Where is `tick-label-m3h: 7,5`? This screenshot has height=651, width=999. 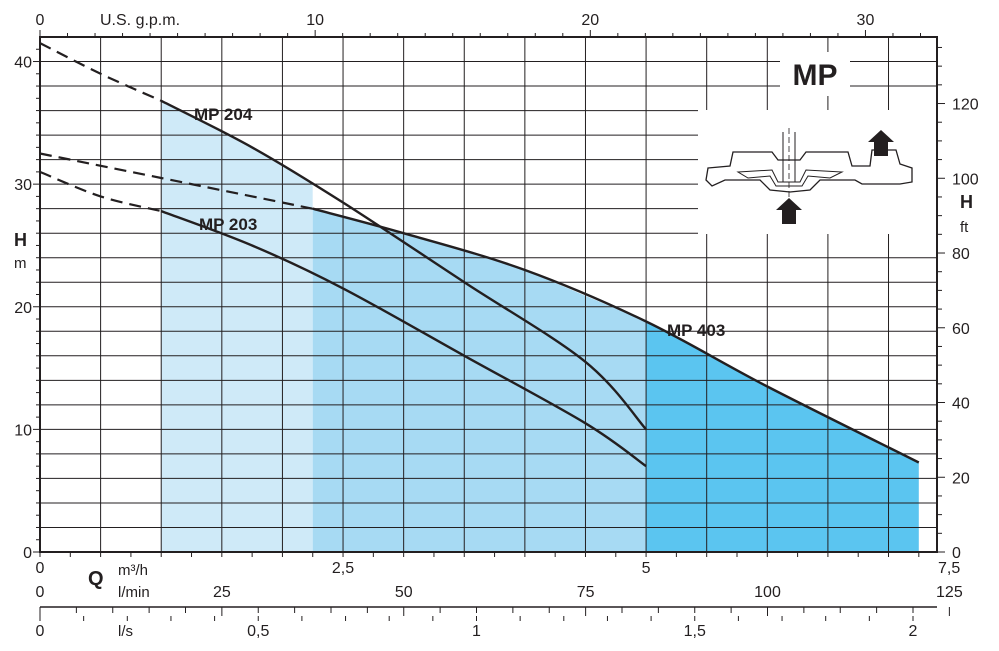 tick-label-m3h: 7,5 is located at coordinates (949, 568).